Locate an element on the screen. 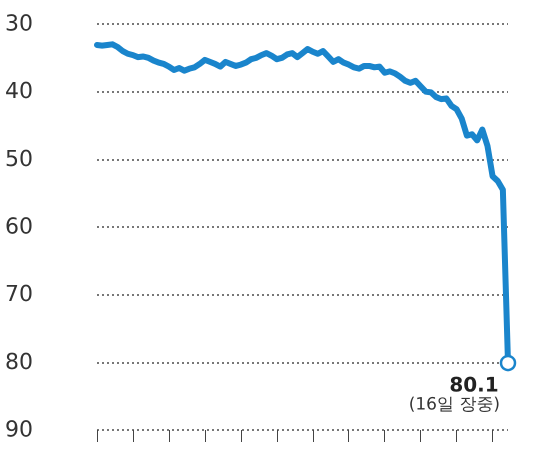 This screenshot has width=539, height=451. data-label: 80.1 is located at coordinates (474, 384).